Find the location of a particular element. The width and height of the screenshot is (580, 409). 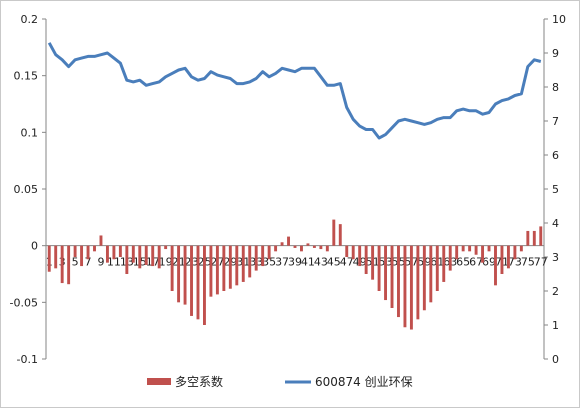

right-y-tick-label: 0 is located at coordinates (555, 359).